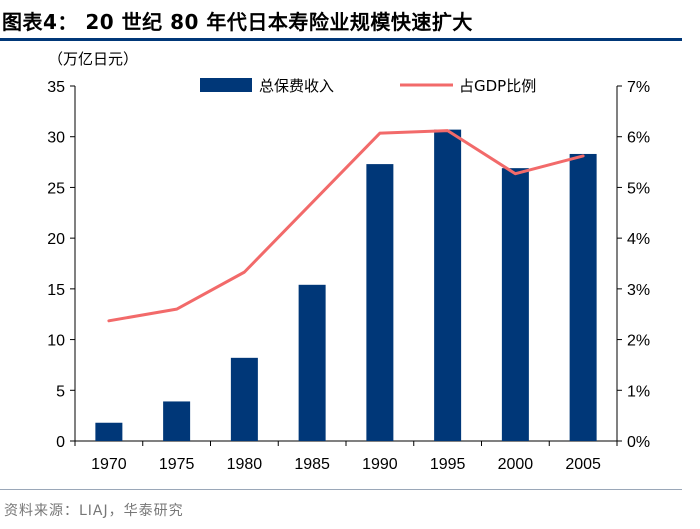  What do you see at coordinates (638, 188) in the screenshot?
I see `y-right-tick-label: 5%` at bounding box center [638, 188].